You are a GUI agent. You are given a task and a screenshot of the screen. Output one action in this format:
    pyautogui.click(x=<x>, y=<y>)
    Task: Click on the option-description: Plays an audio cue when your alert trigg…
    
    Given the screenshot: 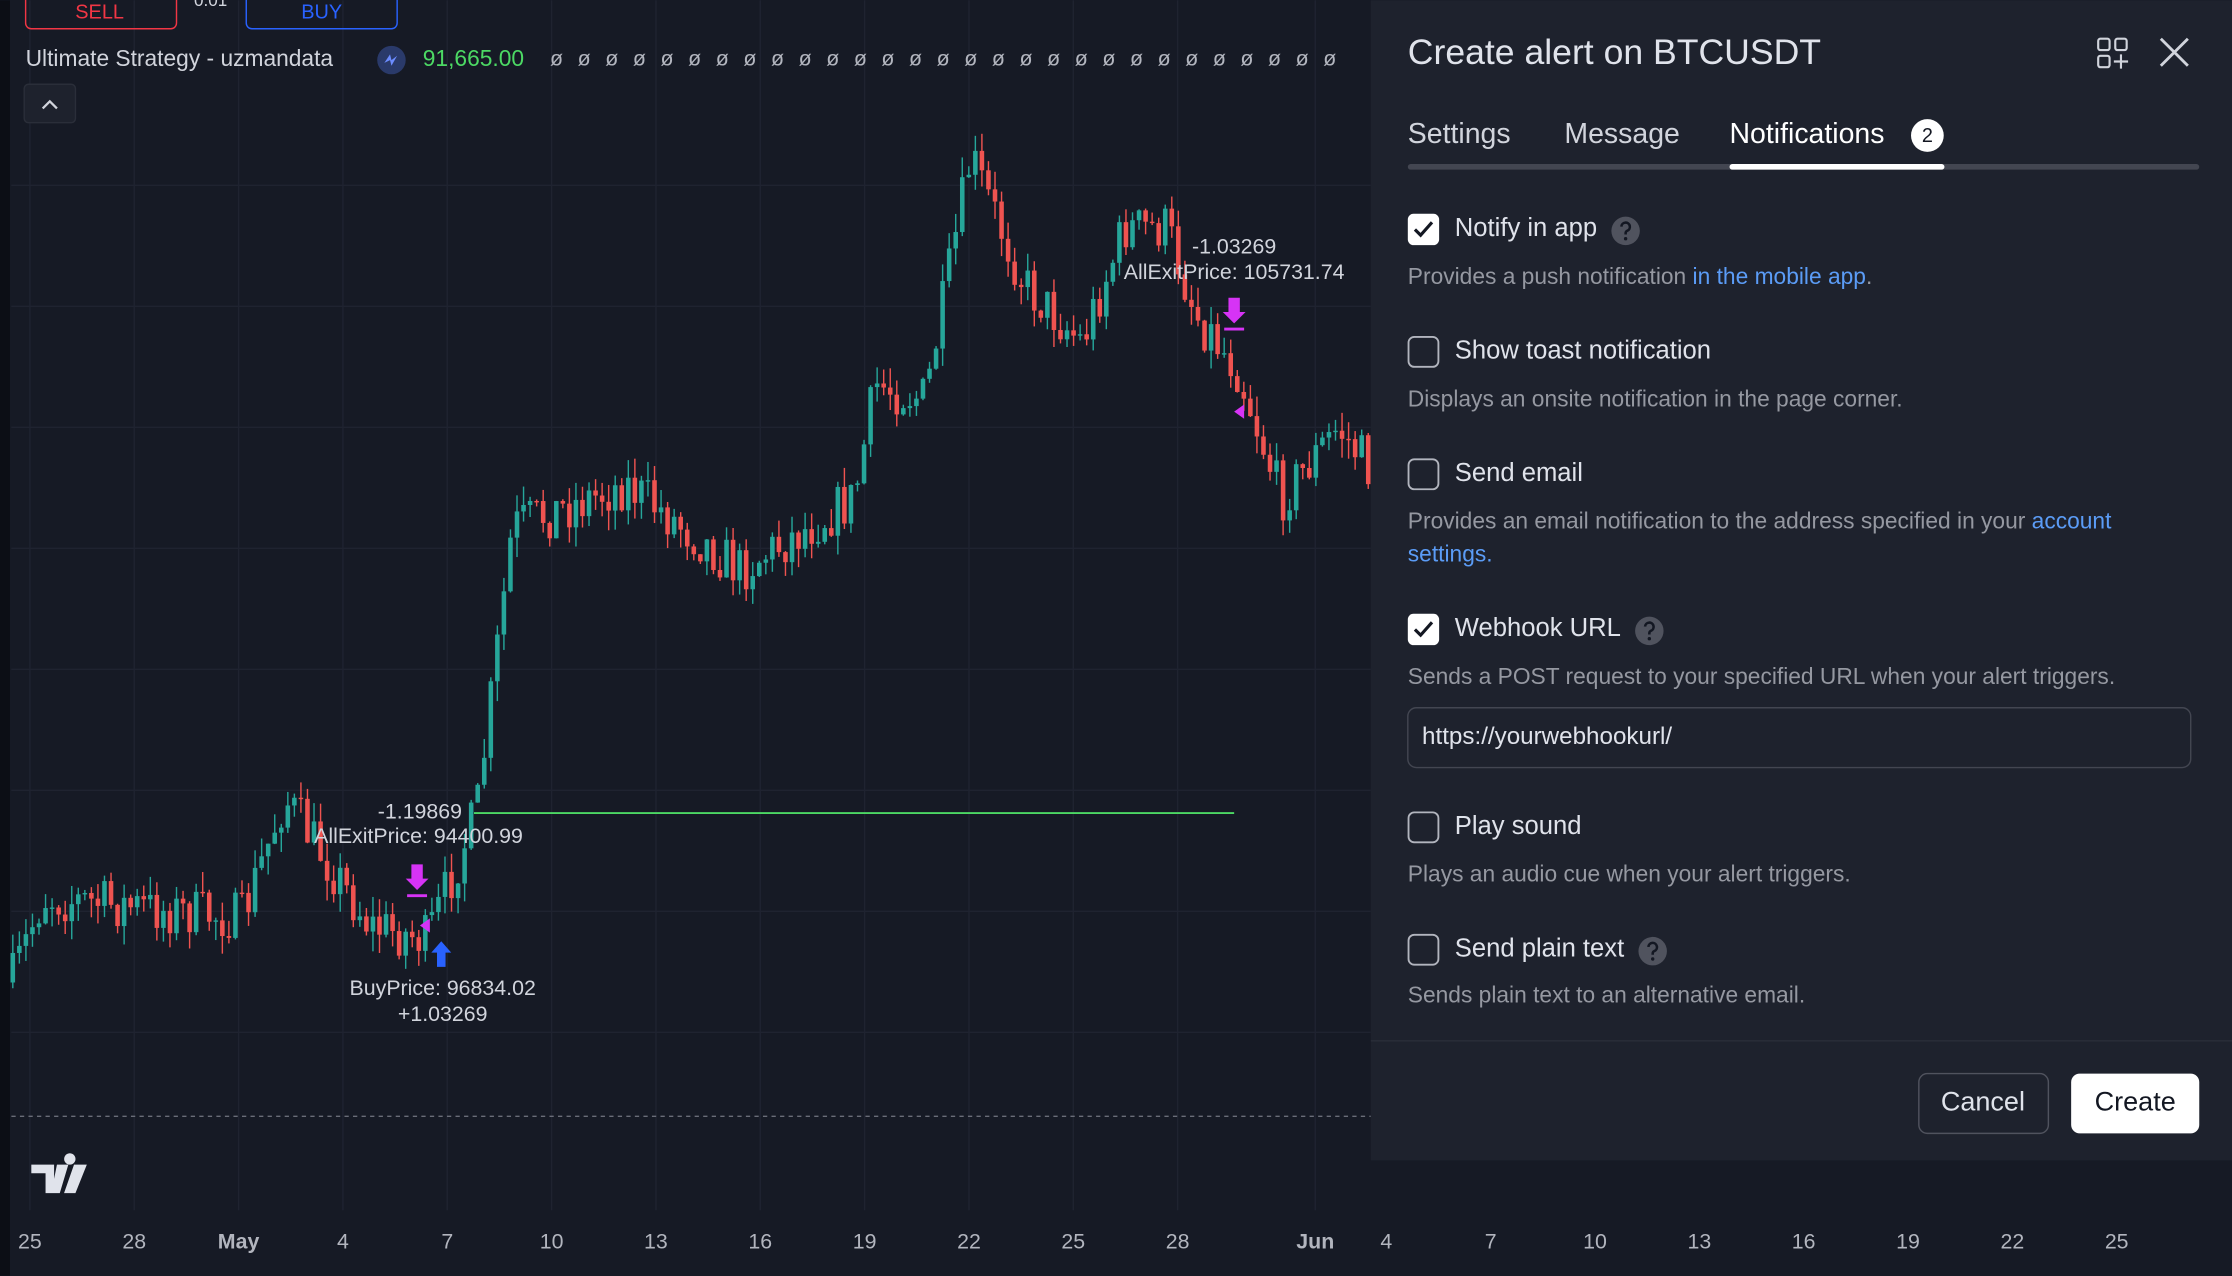 What is the action you would take?
    pyautogui.click(x=1629, y=874)
    